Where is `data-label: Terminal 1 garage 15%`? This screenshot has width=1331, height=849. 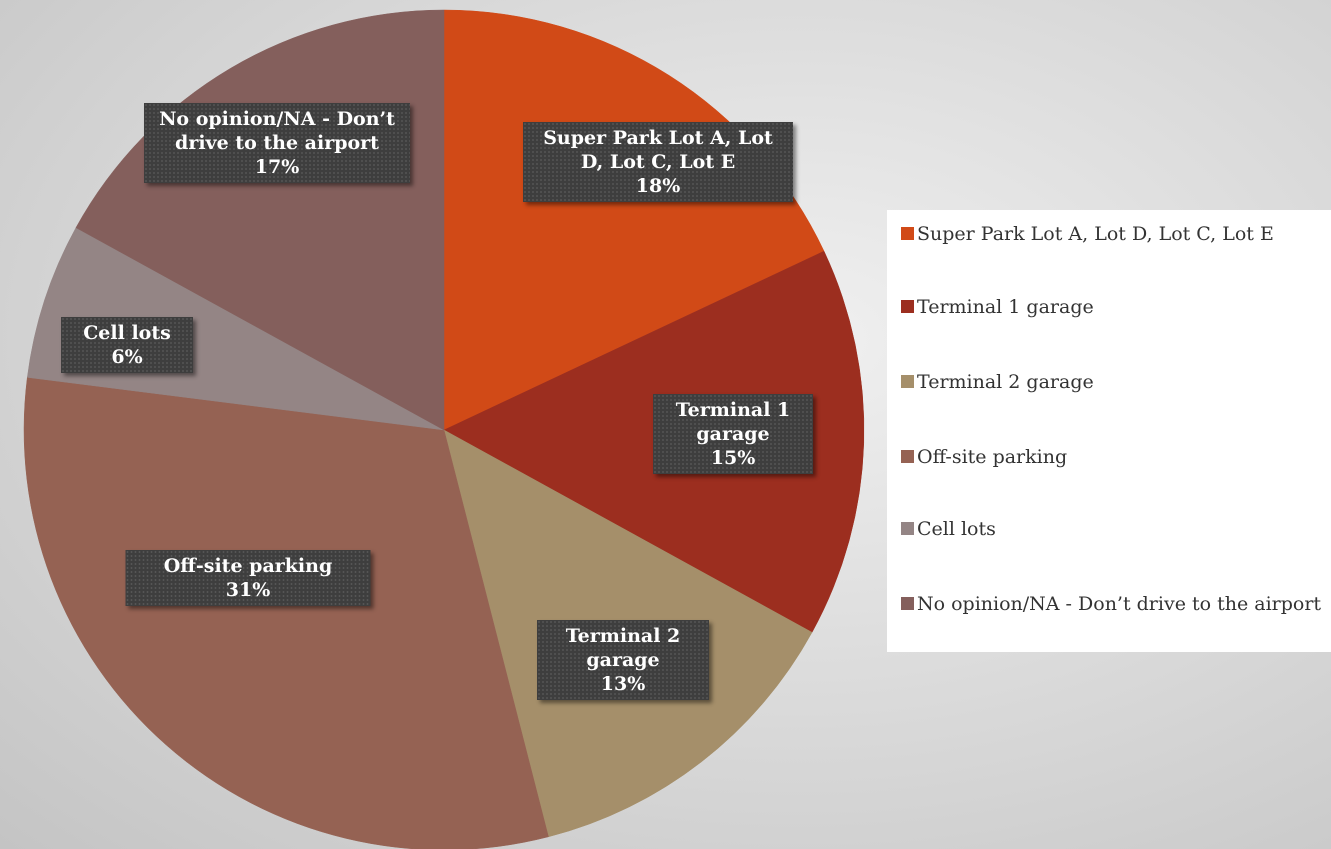
data-label: Terminal 1 garage 15% is located at coordinates (733, 434).